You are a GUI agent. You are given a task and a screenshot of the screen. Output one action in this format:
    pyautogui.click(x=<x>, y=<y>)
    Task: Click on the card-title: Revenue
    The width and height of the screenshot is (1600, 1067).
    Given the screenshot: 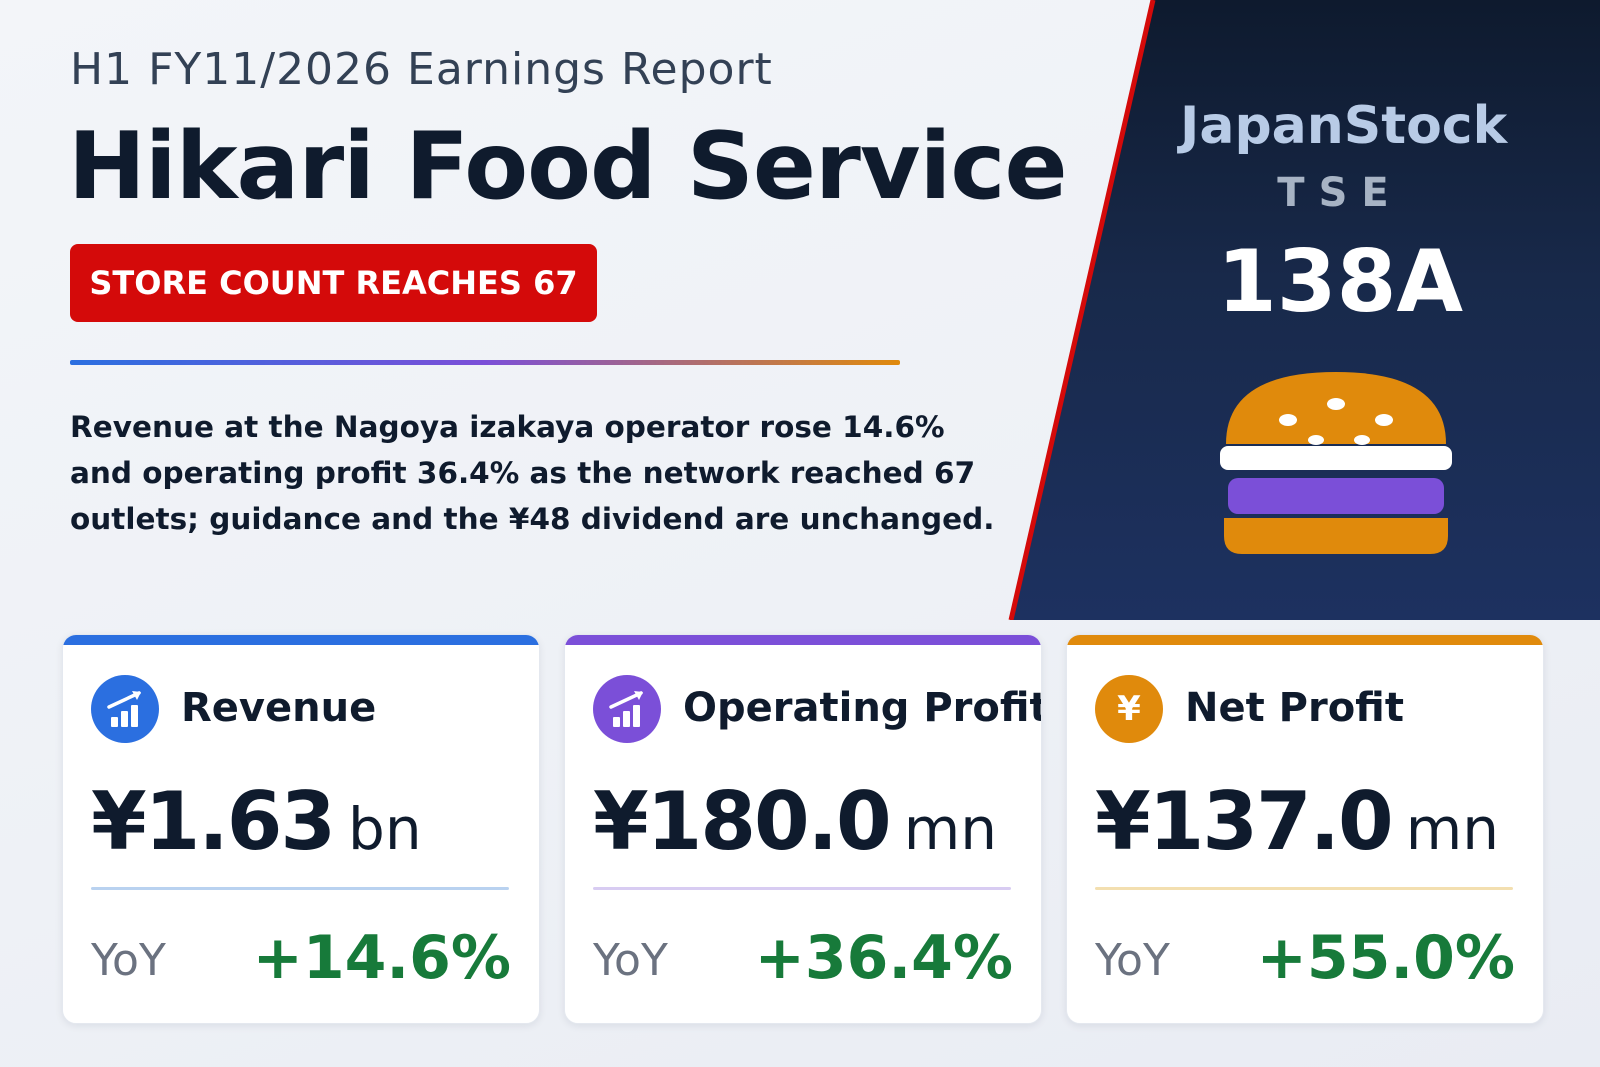 What is the action you would take?
    pyautogui.click(x=279, y=708)
    